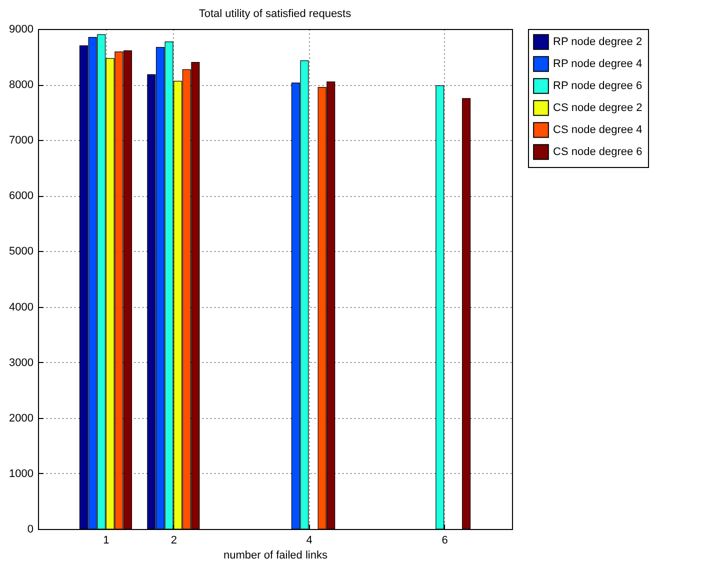 The image size is (701, 572). Describe the element at coordinates (21, 252) in the screenshot. I see `y-tick-label: 5000` at that location.